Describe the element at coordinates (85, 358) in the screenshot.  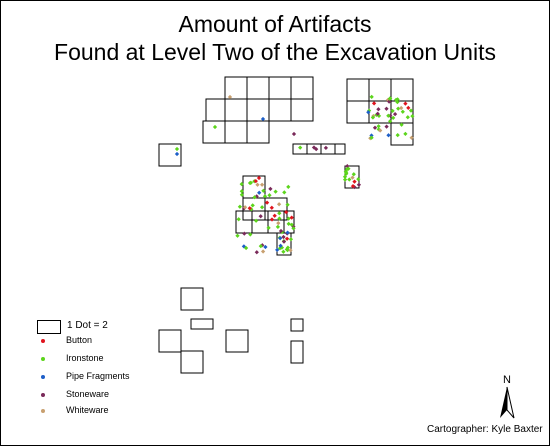
I see `legend-label-ironstone: Ironstone` at that location.